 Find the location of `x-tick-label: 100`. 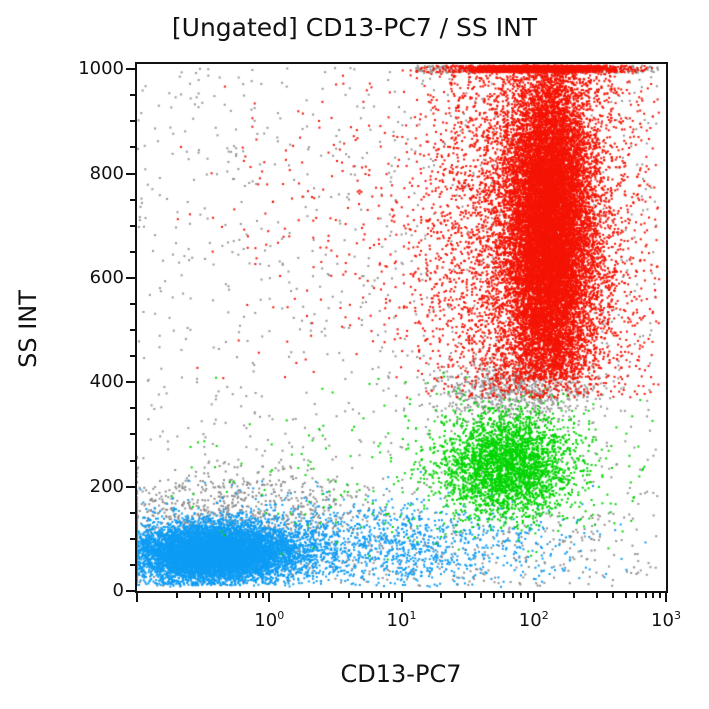

x-tick-label: 100 is located at coordinates (269, 620).